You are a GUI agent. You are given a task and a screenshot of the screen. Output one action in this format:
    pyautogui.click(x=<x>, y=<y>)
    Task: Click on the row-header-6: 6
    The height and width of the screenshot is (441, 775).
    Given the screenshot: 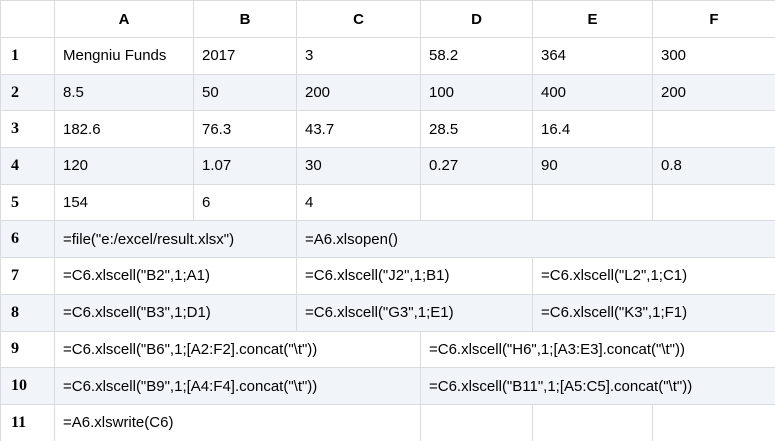 What is the action you would take?
    pyautogui.click(x=27, y=239)
    